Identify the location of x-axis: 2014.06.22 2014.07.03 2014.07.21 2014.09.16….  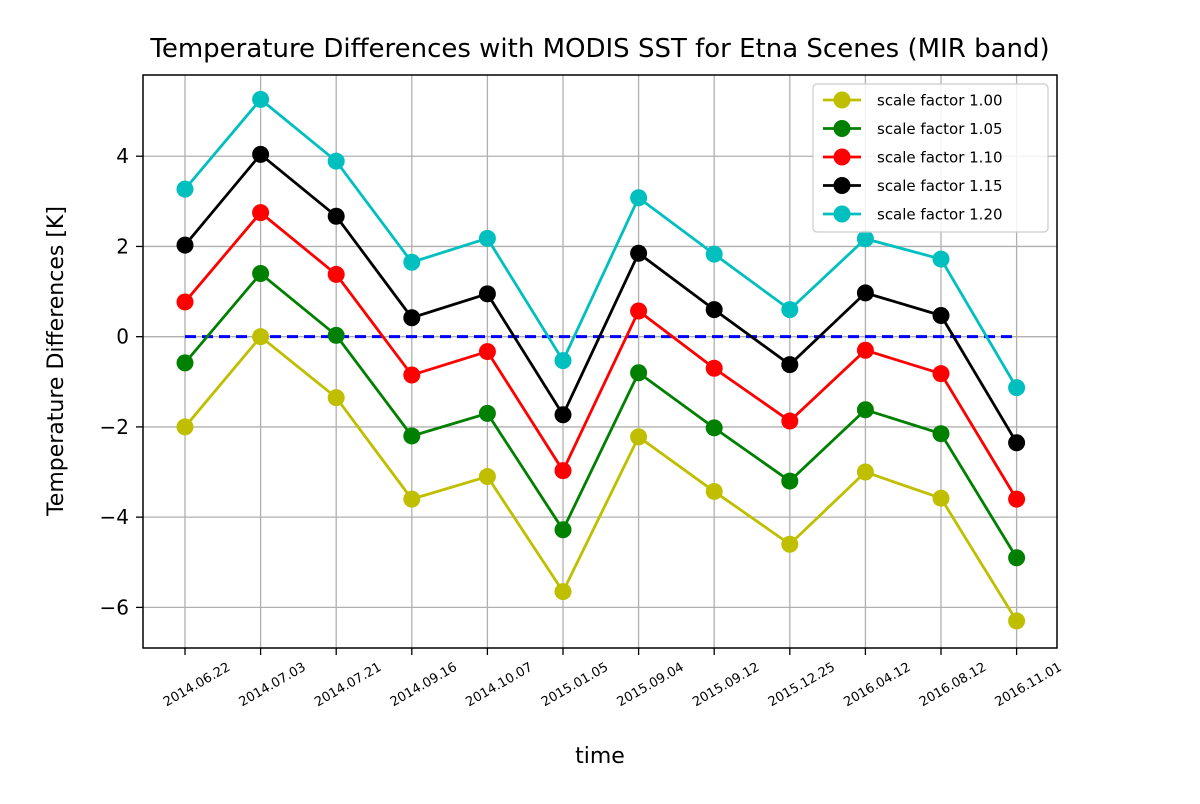
(613, 679).